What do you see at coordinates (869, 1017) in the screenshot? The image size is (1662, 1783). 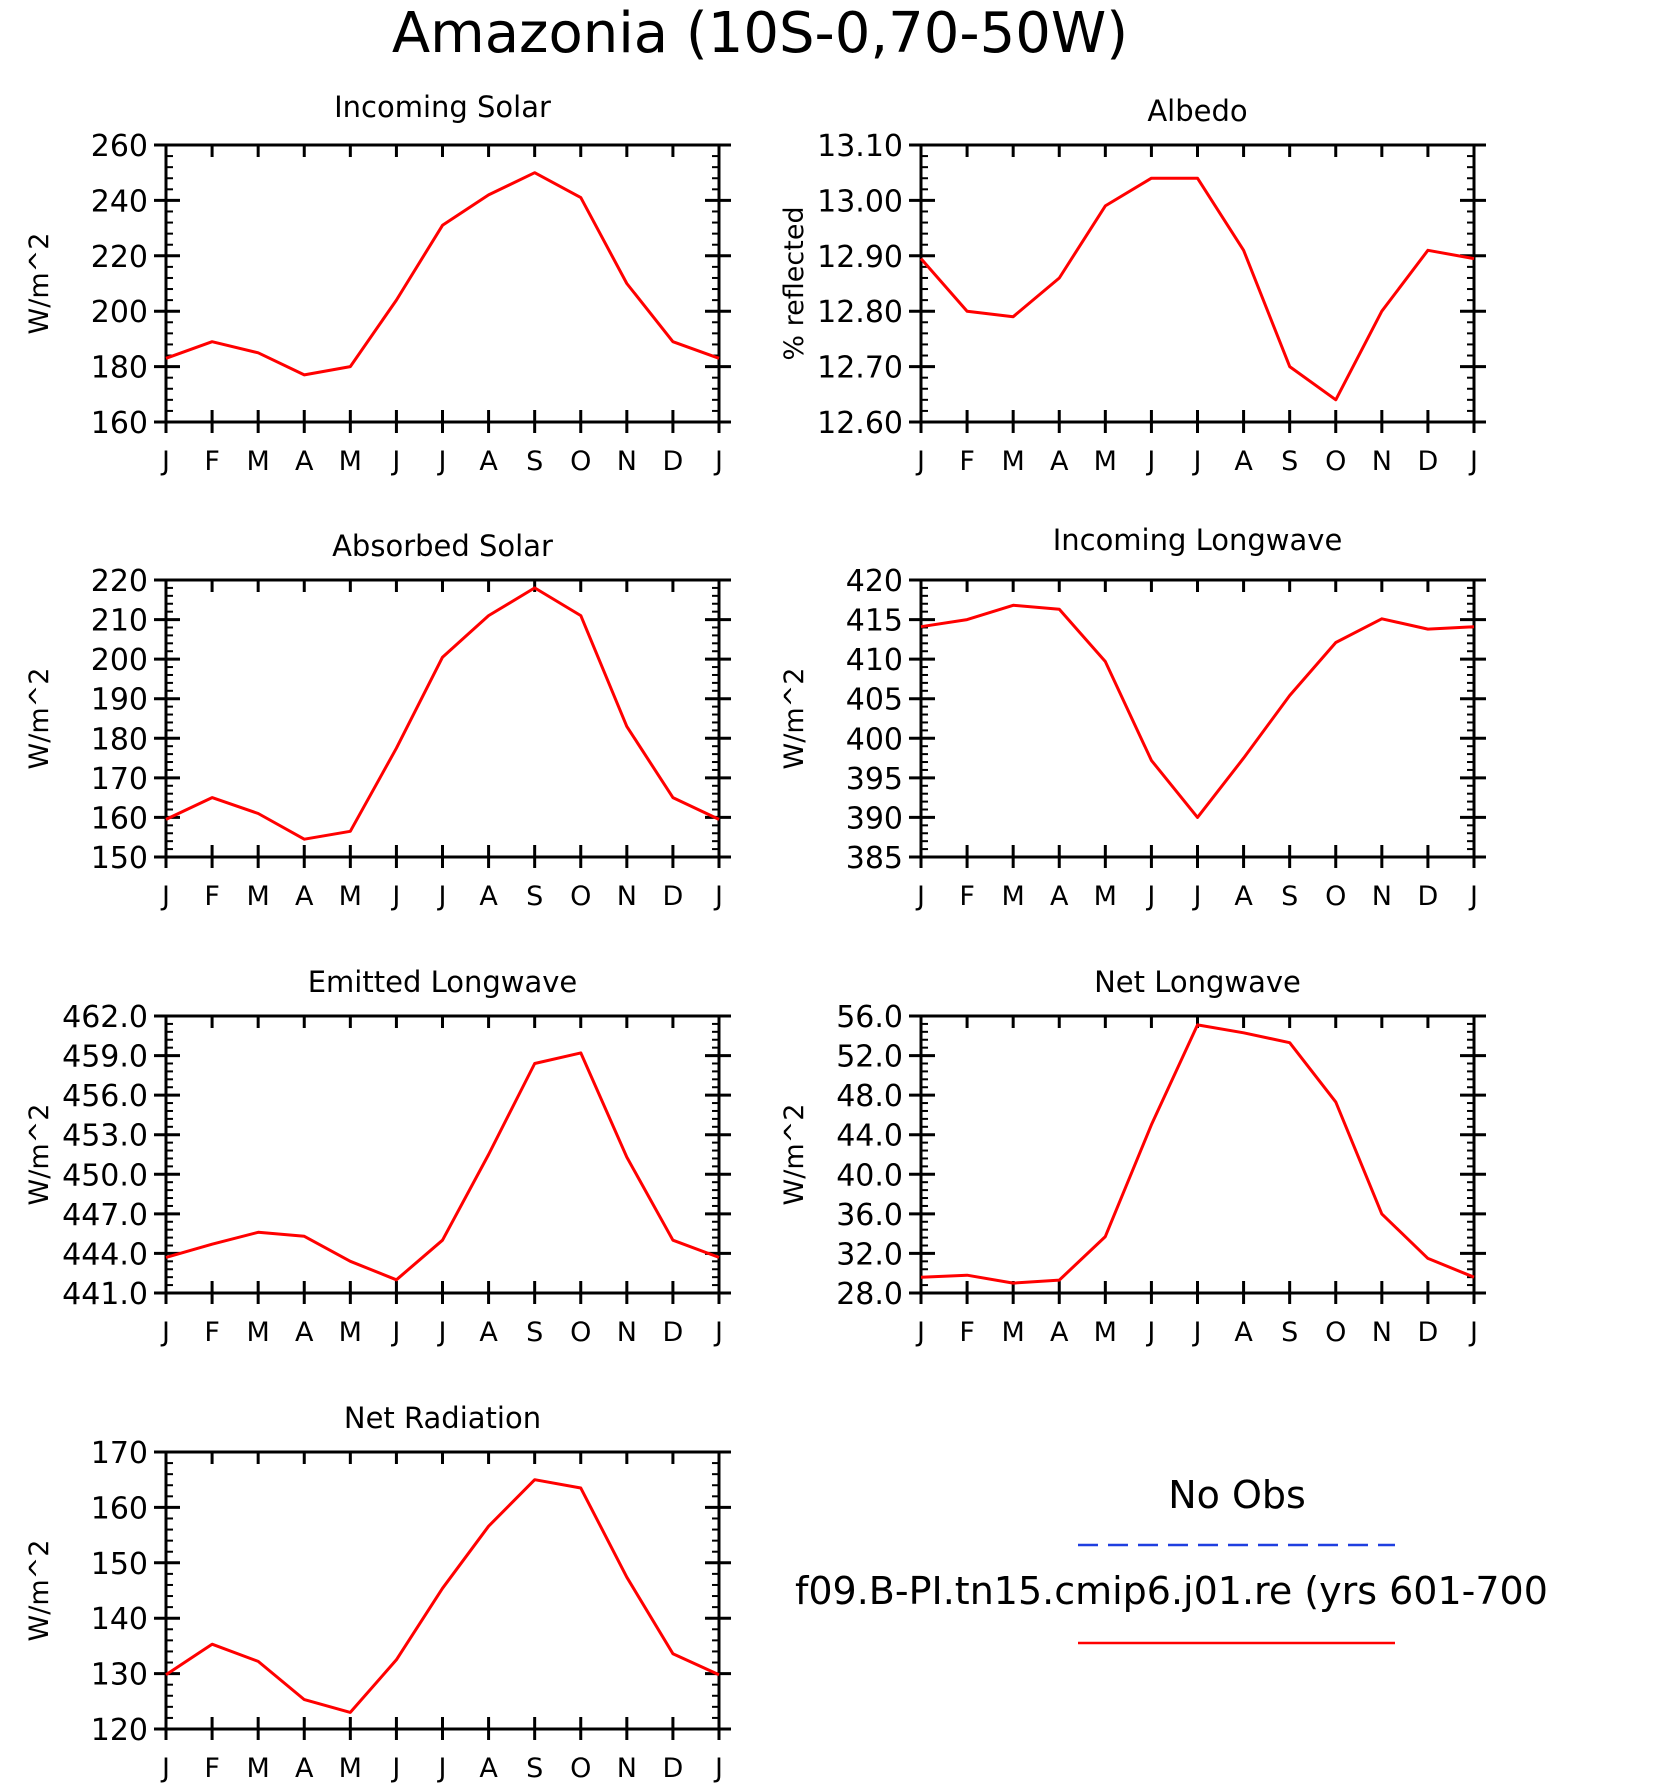 I see `y-tick-label: 56.0` at bounding box center [869, 1017].